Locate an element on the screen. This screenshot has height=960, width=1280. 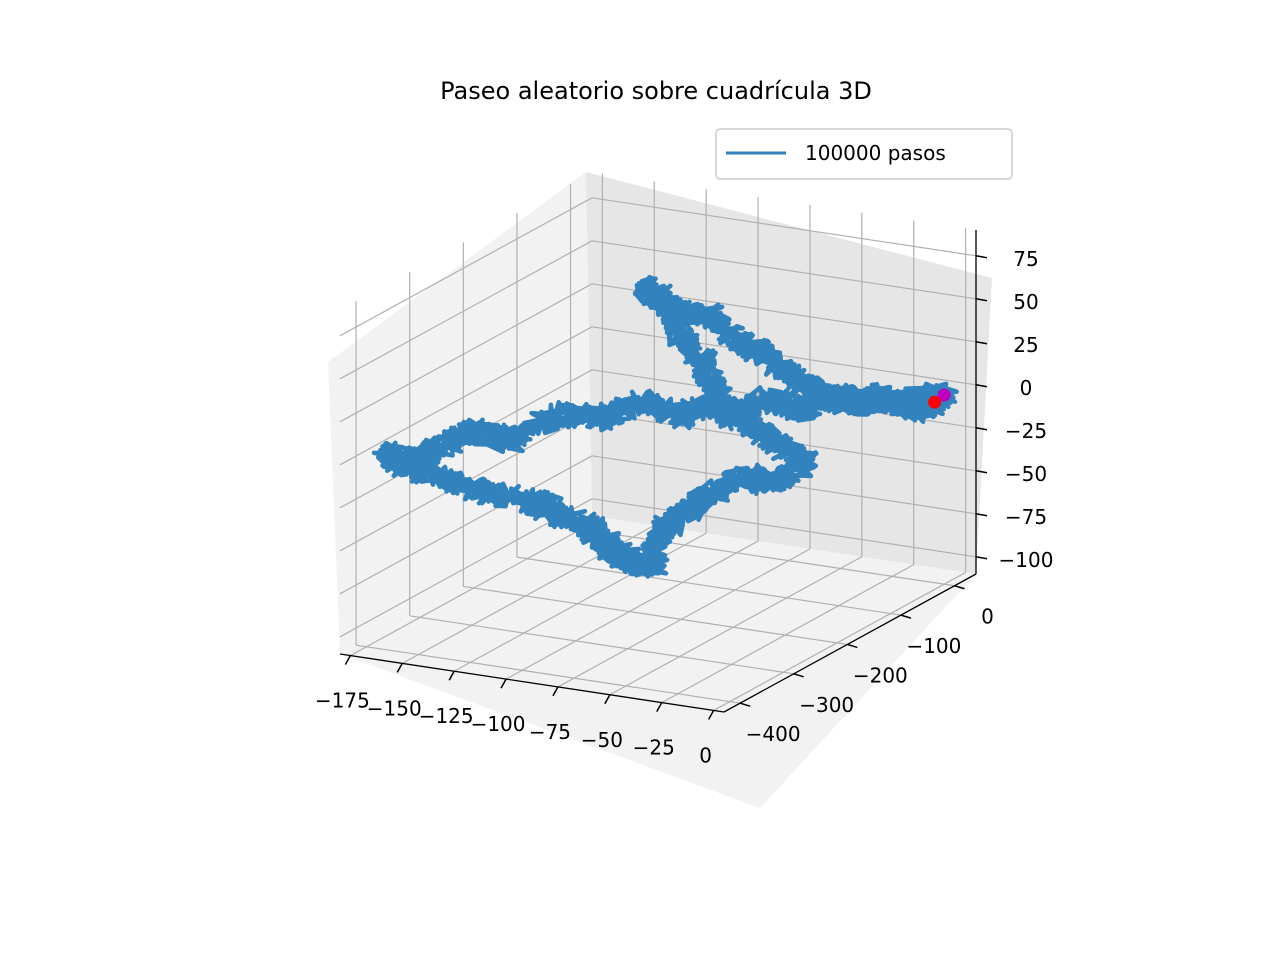
x-tick-label: −100 is located at coordinates (498, 724).